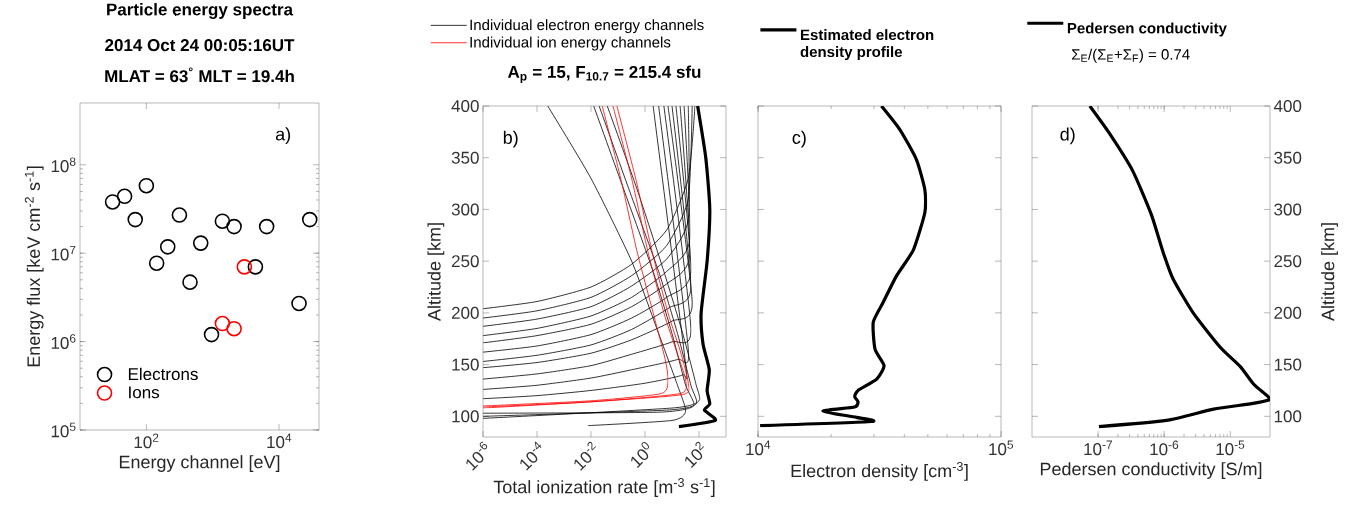 This screenshot has height=531, width=1362. Describe the element at coordinates (465, 364) in the screenshot. I see `y-tick-label: 150` at that location.